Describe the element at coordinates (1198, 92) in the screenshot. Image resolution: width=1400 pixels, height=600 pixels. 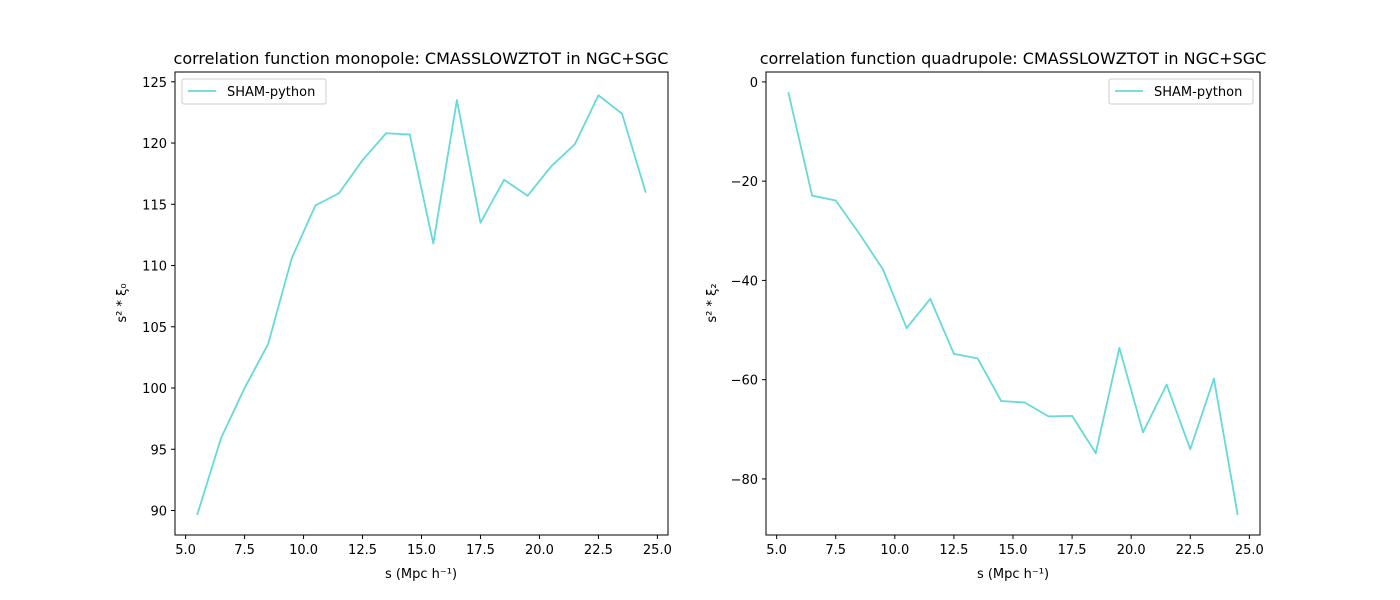
I see `quadrupole-legend-label: SHAM-python` at that location.